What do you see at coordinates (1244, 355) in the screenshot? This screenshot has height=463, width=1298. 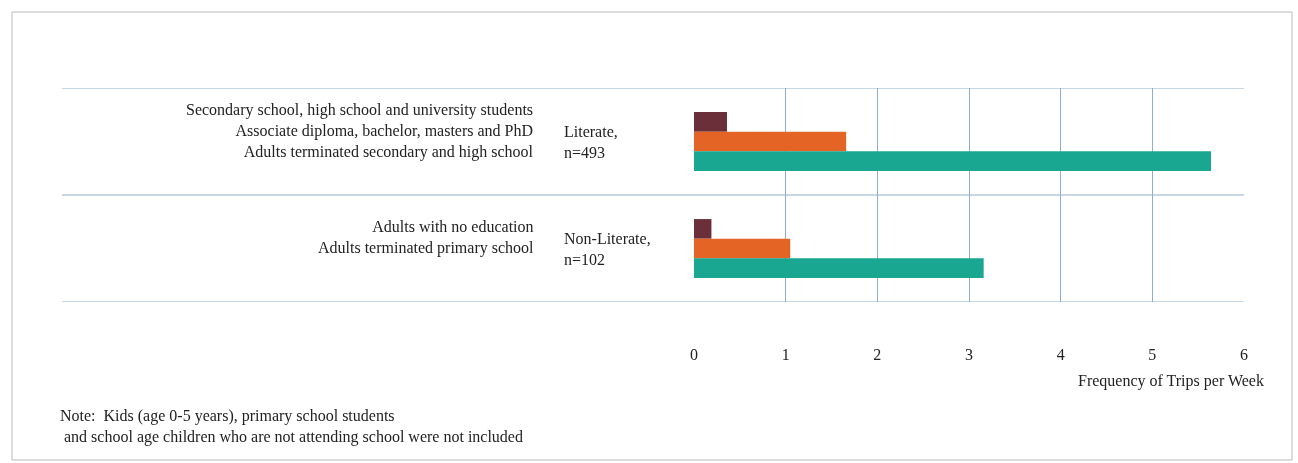 I see `x-tick-label: 6` at bounding box center [1244, 355].